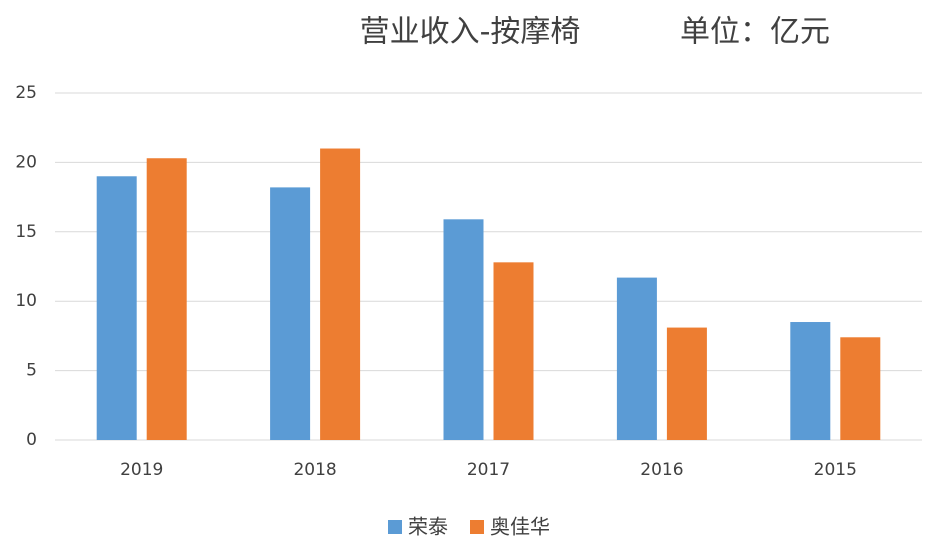 This screenshot has height=554, width=944. What do you see at coordinates (141, 470) in the screenshot?
I see `x-tick-label: 2019` at bounding box center [141, 470].